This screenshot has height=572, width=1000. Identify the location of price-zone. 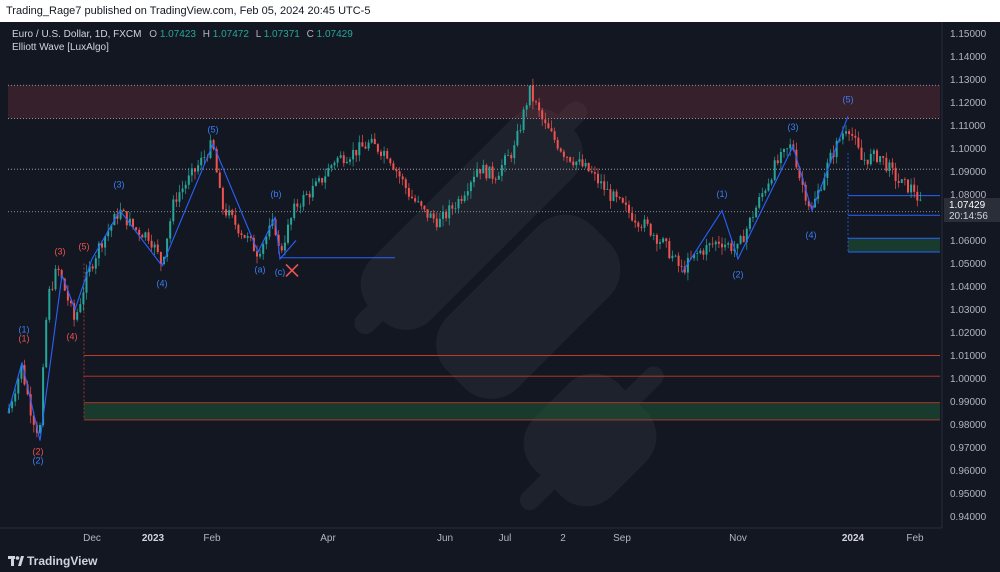
(894, 245).